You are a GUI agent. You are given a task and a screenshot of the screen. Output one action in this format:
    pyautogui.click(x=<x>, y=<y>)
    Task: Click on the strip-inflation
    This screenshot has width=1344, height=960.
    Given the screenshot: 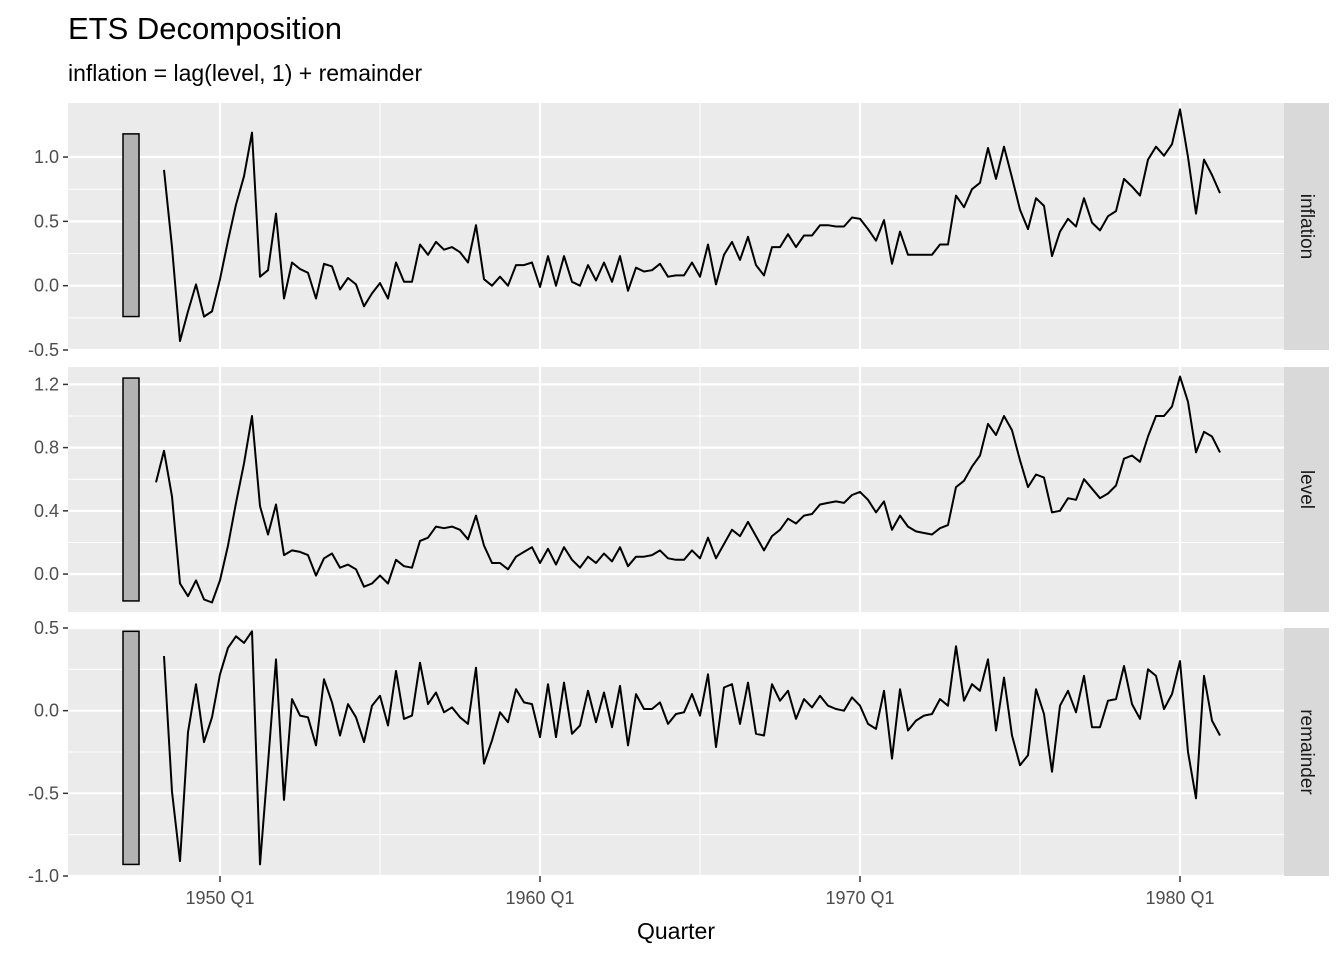 What is the action you would take?
    pyautogui.click(x=1306, y=226)
    